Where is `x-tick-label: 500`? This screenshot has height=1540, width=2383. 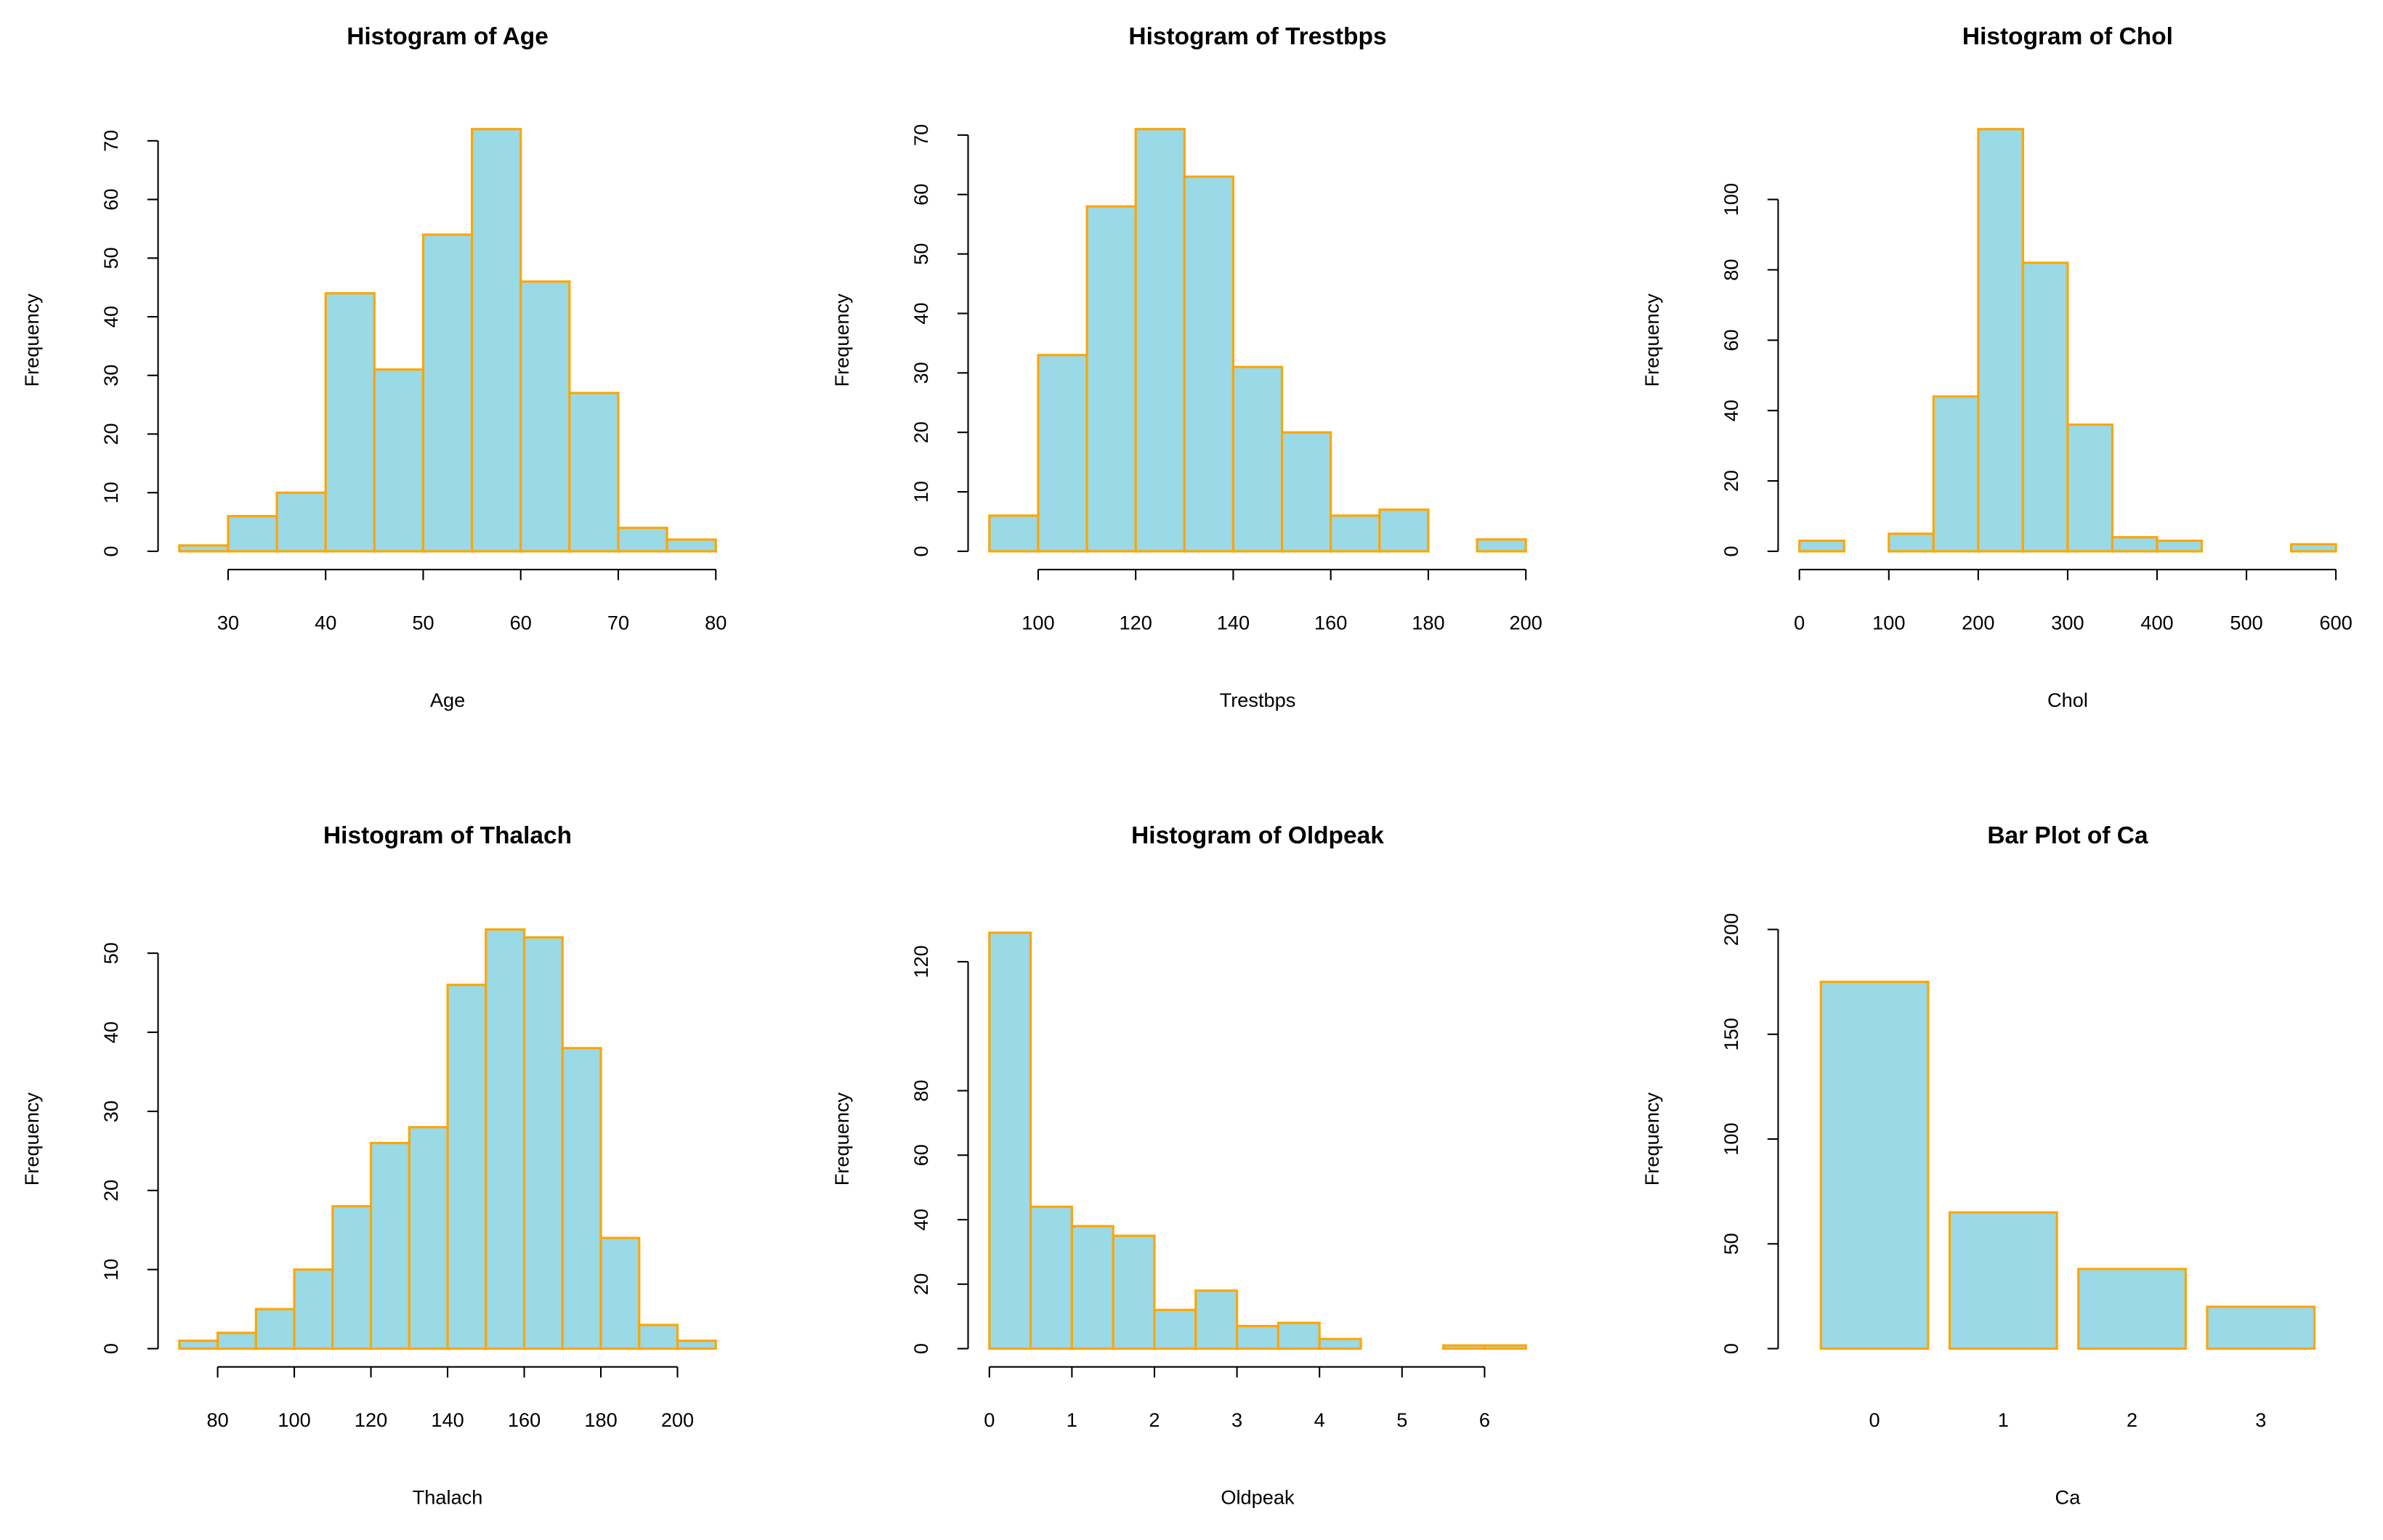
x-tick-label: 500 is located at coordinates (2246, 622).